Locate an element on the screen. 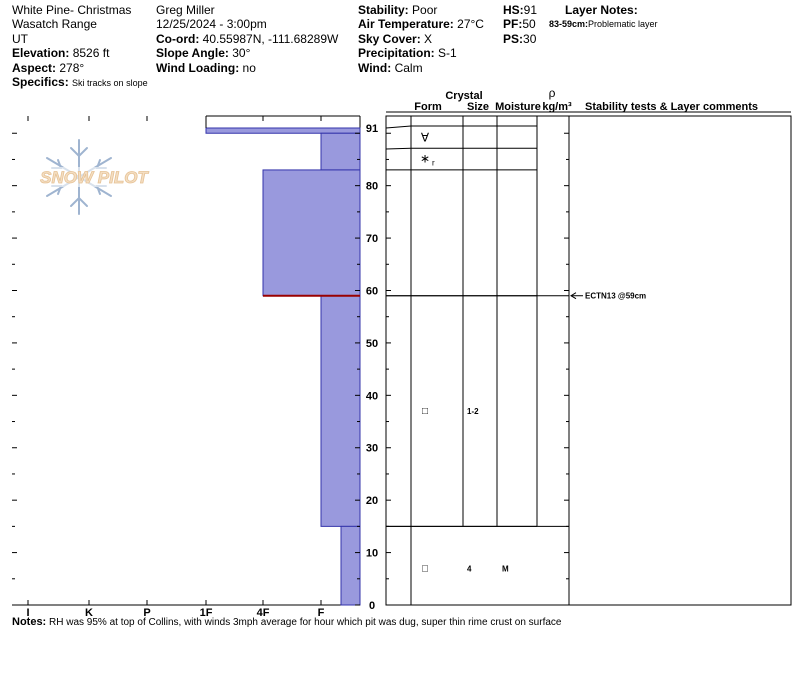  wind-loading-field: Wind Loading: no is located at coordinates (206, 68).